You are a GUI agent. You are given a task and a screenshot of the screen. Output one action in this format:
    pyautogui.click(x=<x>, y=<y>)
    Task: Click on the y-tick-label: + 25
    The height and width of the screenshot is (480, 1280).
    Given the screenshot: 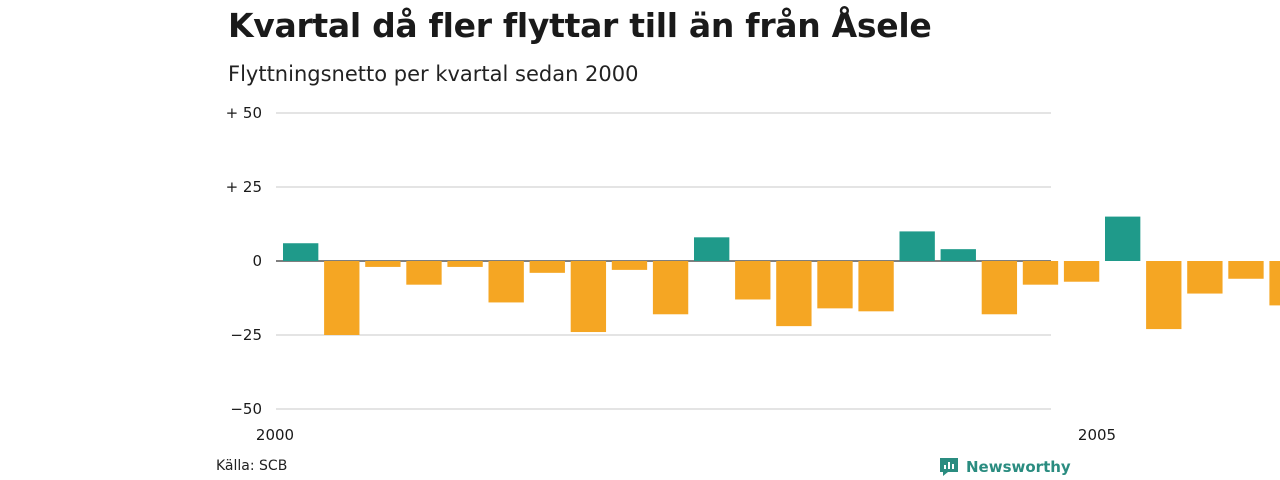 What is the action you would take?
    pyautogui.click(x=244, y=187)
    